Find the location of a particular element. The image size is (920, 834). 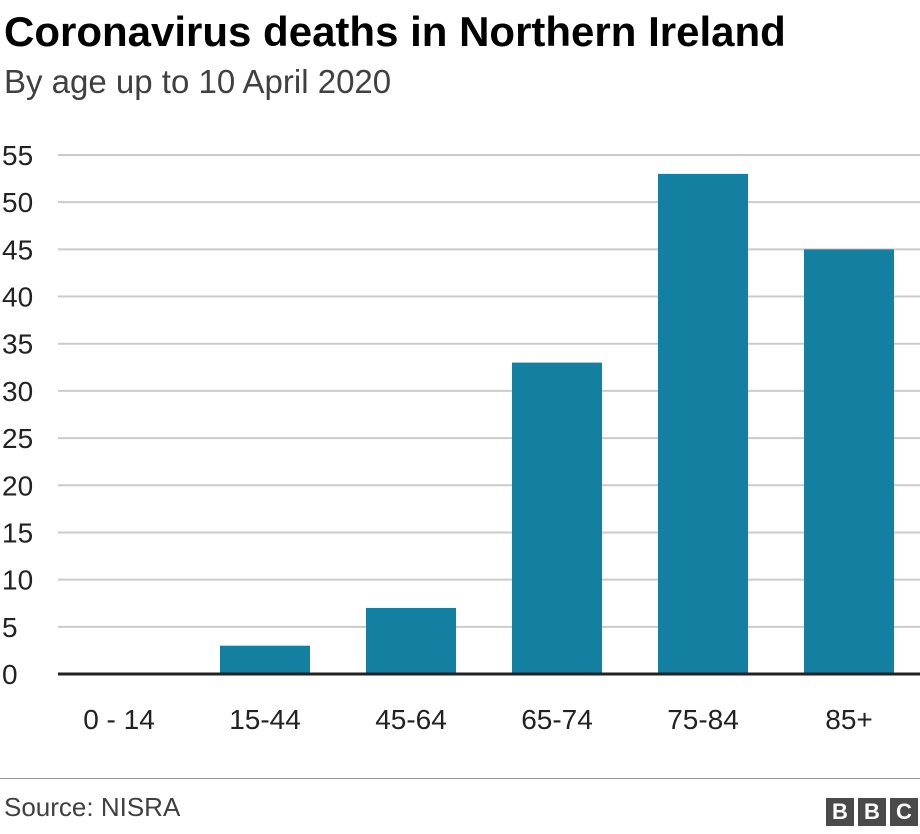

x-tick-label: 75-84 is located at coordinates (703, 719).